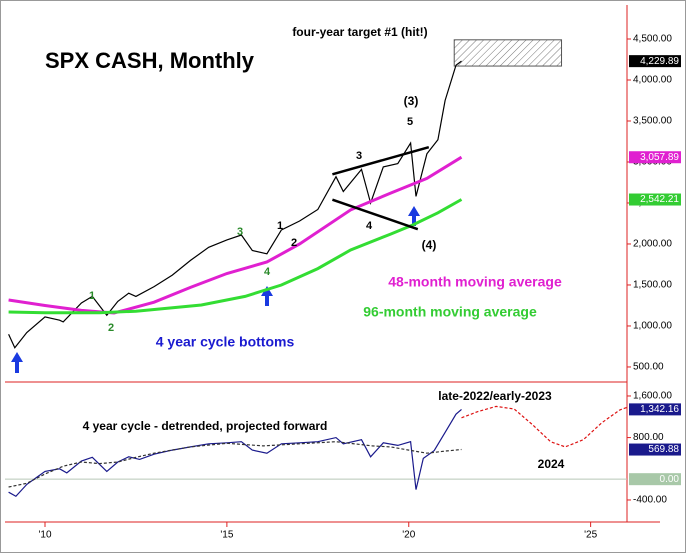  What do you see at coordinates (659, 61) in the screenshot?
I see `last-value-label: 4,229.89` at bounding box center [659, 61].